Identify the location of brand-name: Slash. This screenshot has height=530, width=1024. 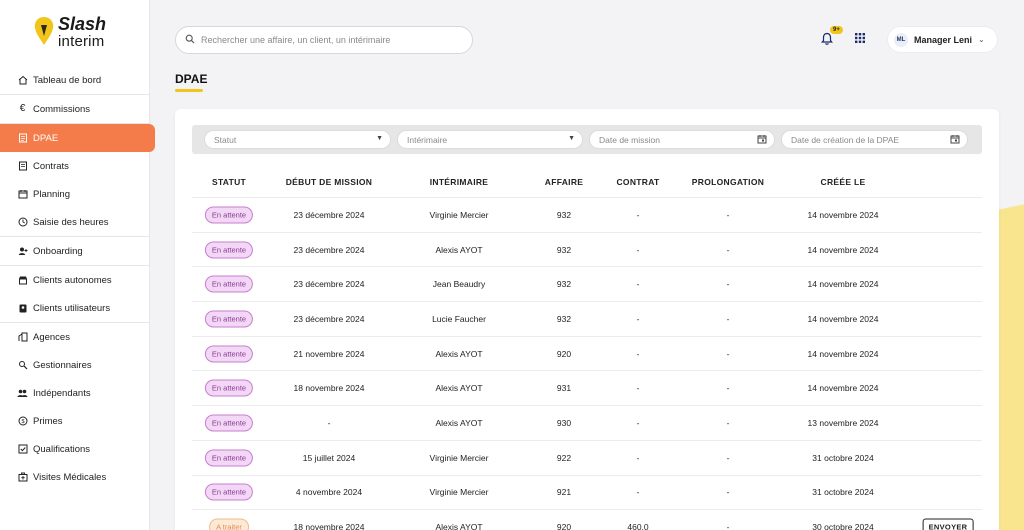
(82, 24).